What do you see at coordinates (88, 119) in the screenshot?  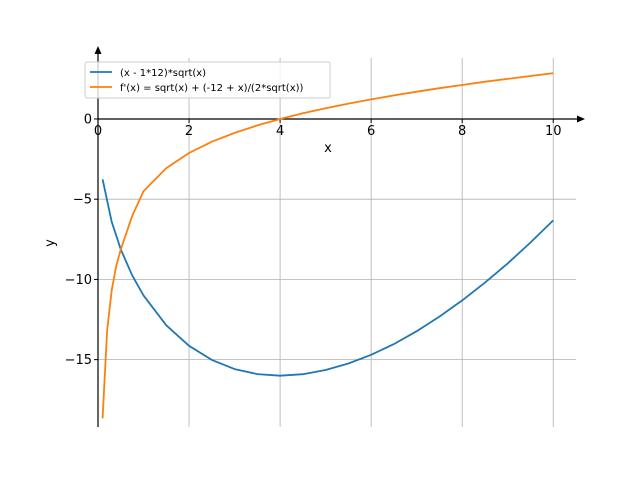 I see `y-tick-label-3: 0` at bounding box center [88, 119].